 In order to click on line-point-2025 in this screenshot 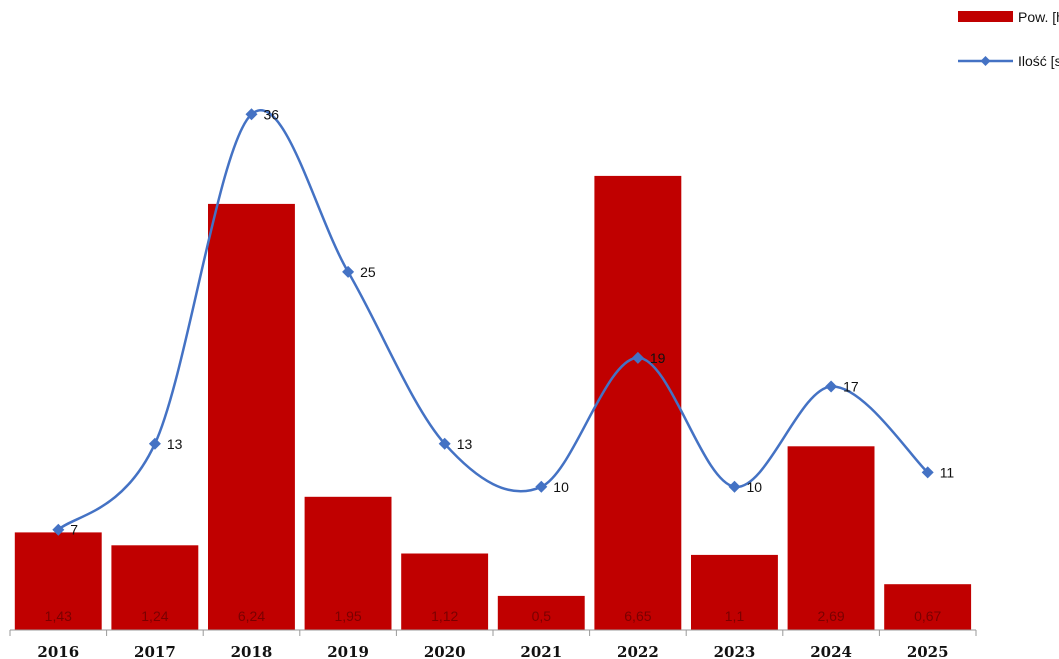, I will do `click(927, 472)`.